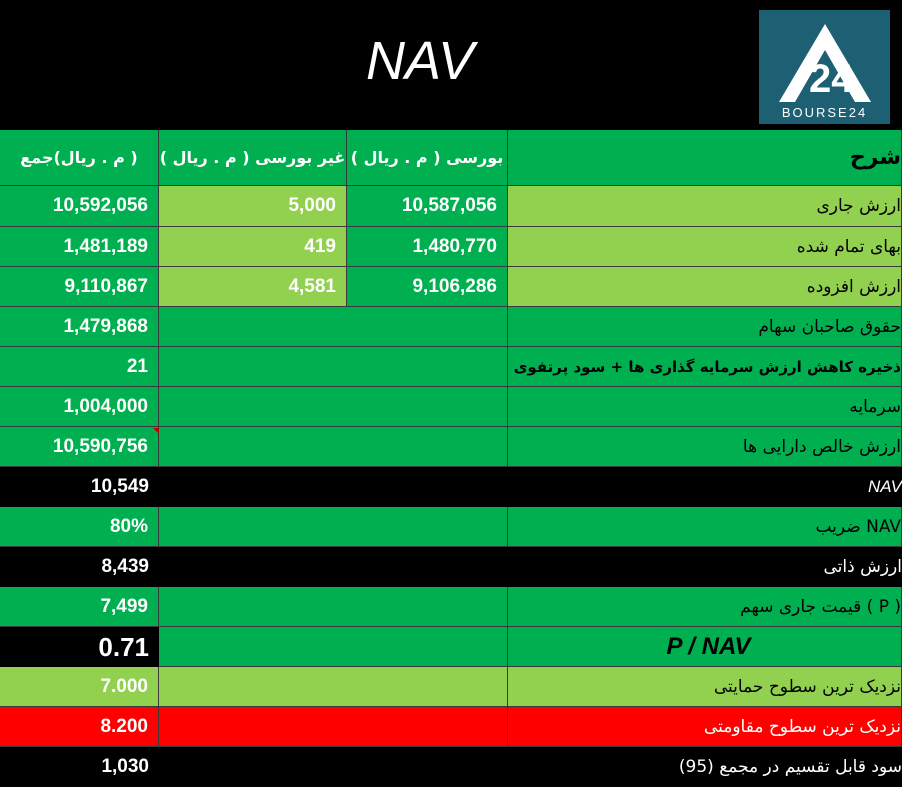 Image resolution: width=902 pixels, height=787 pixels. What do you see at coordinates (79, 767) in the screenshot?
I see `total-value: 1,030` at bounding box center [79, 767].